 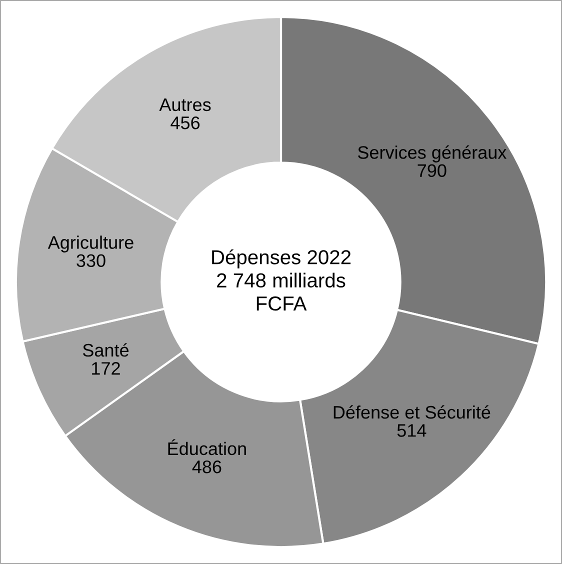 I want to click on data-label: 514, so click(x=411, y=430).